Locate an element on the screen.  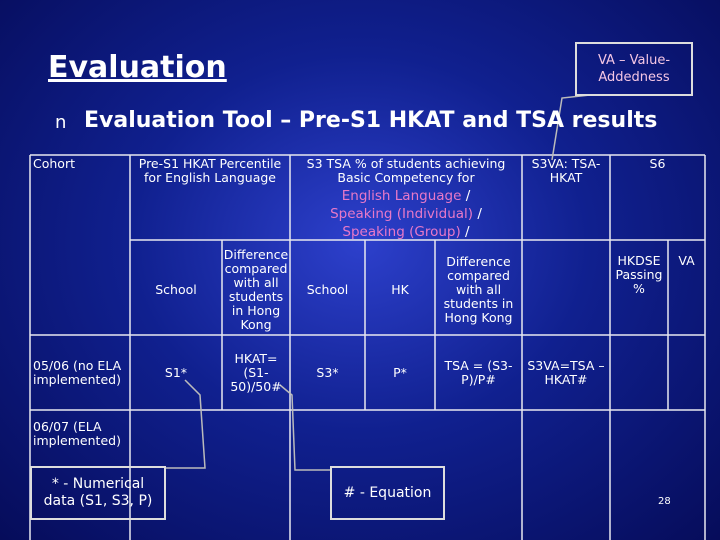
header-cell: S3VA: TSA-HKAT is located at coordinates (566, 170).